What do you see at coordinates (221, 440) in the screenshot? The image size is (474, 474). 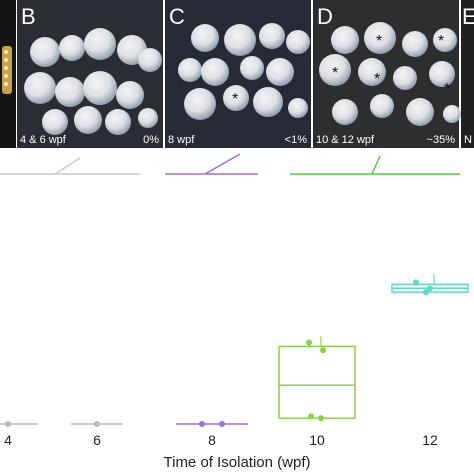 I see `x-tick-labels: 4 6 8 10 12` at bounding box center [221, 440].